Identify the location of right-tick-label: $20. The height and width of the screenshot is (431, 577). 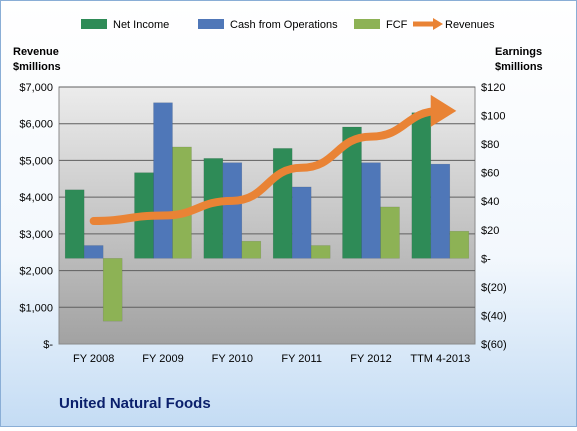
(490, 231).